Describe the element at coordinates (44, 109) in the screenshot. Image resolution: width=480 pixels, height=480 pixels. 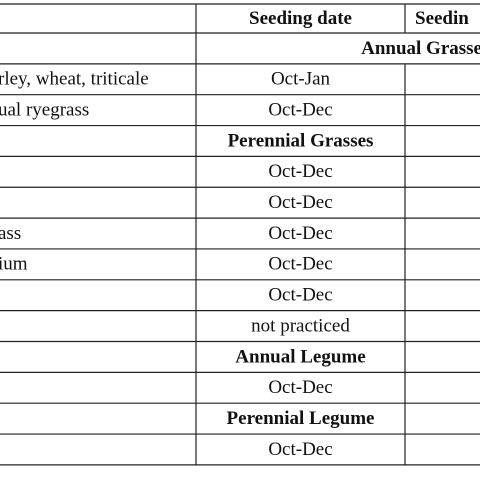
I see `row-name: ual ryegrass` at that location.